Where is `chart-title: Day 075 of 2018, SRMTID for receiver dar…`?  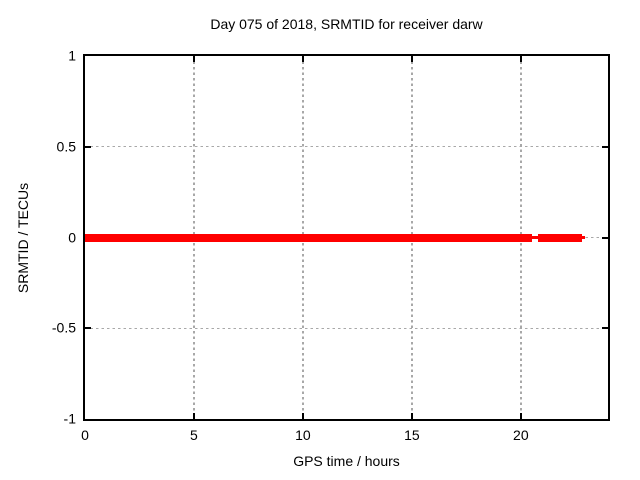
chart-title: Day 075 of 2018, SRMTID for receiver dar… is located at coordinates (346, 24).